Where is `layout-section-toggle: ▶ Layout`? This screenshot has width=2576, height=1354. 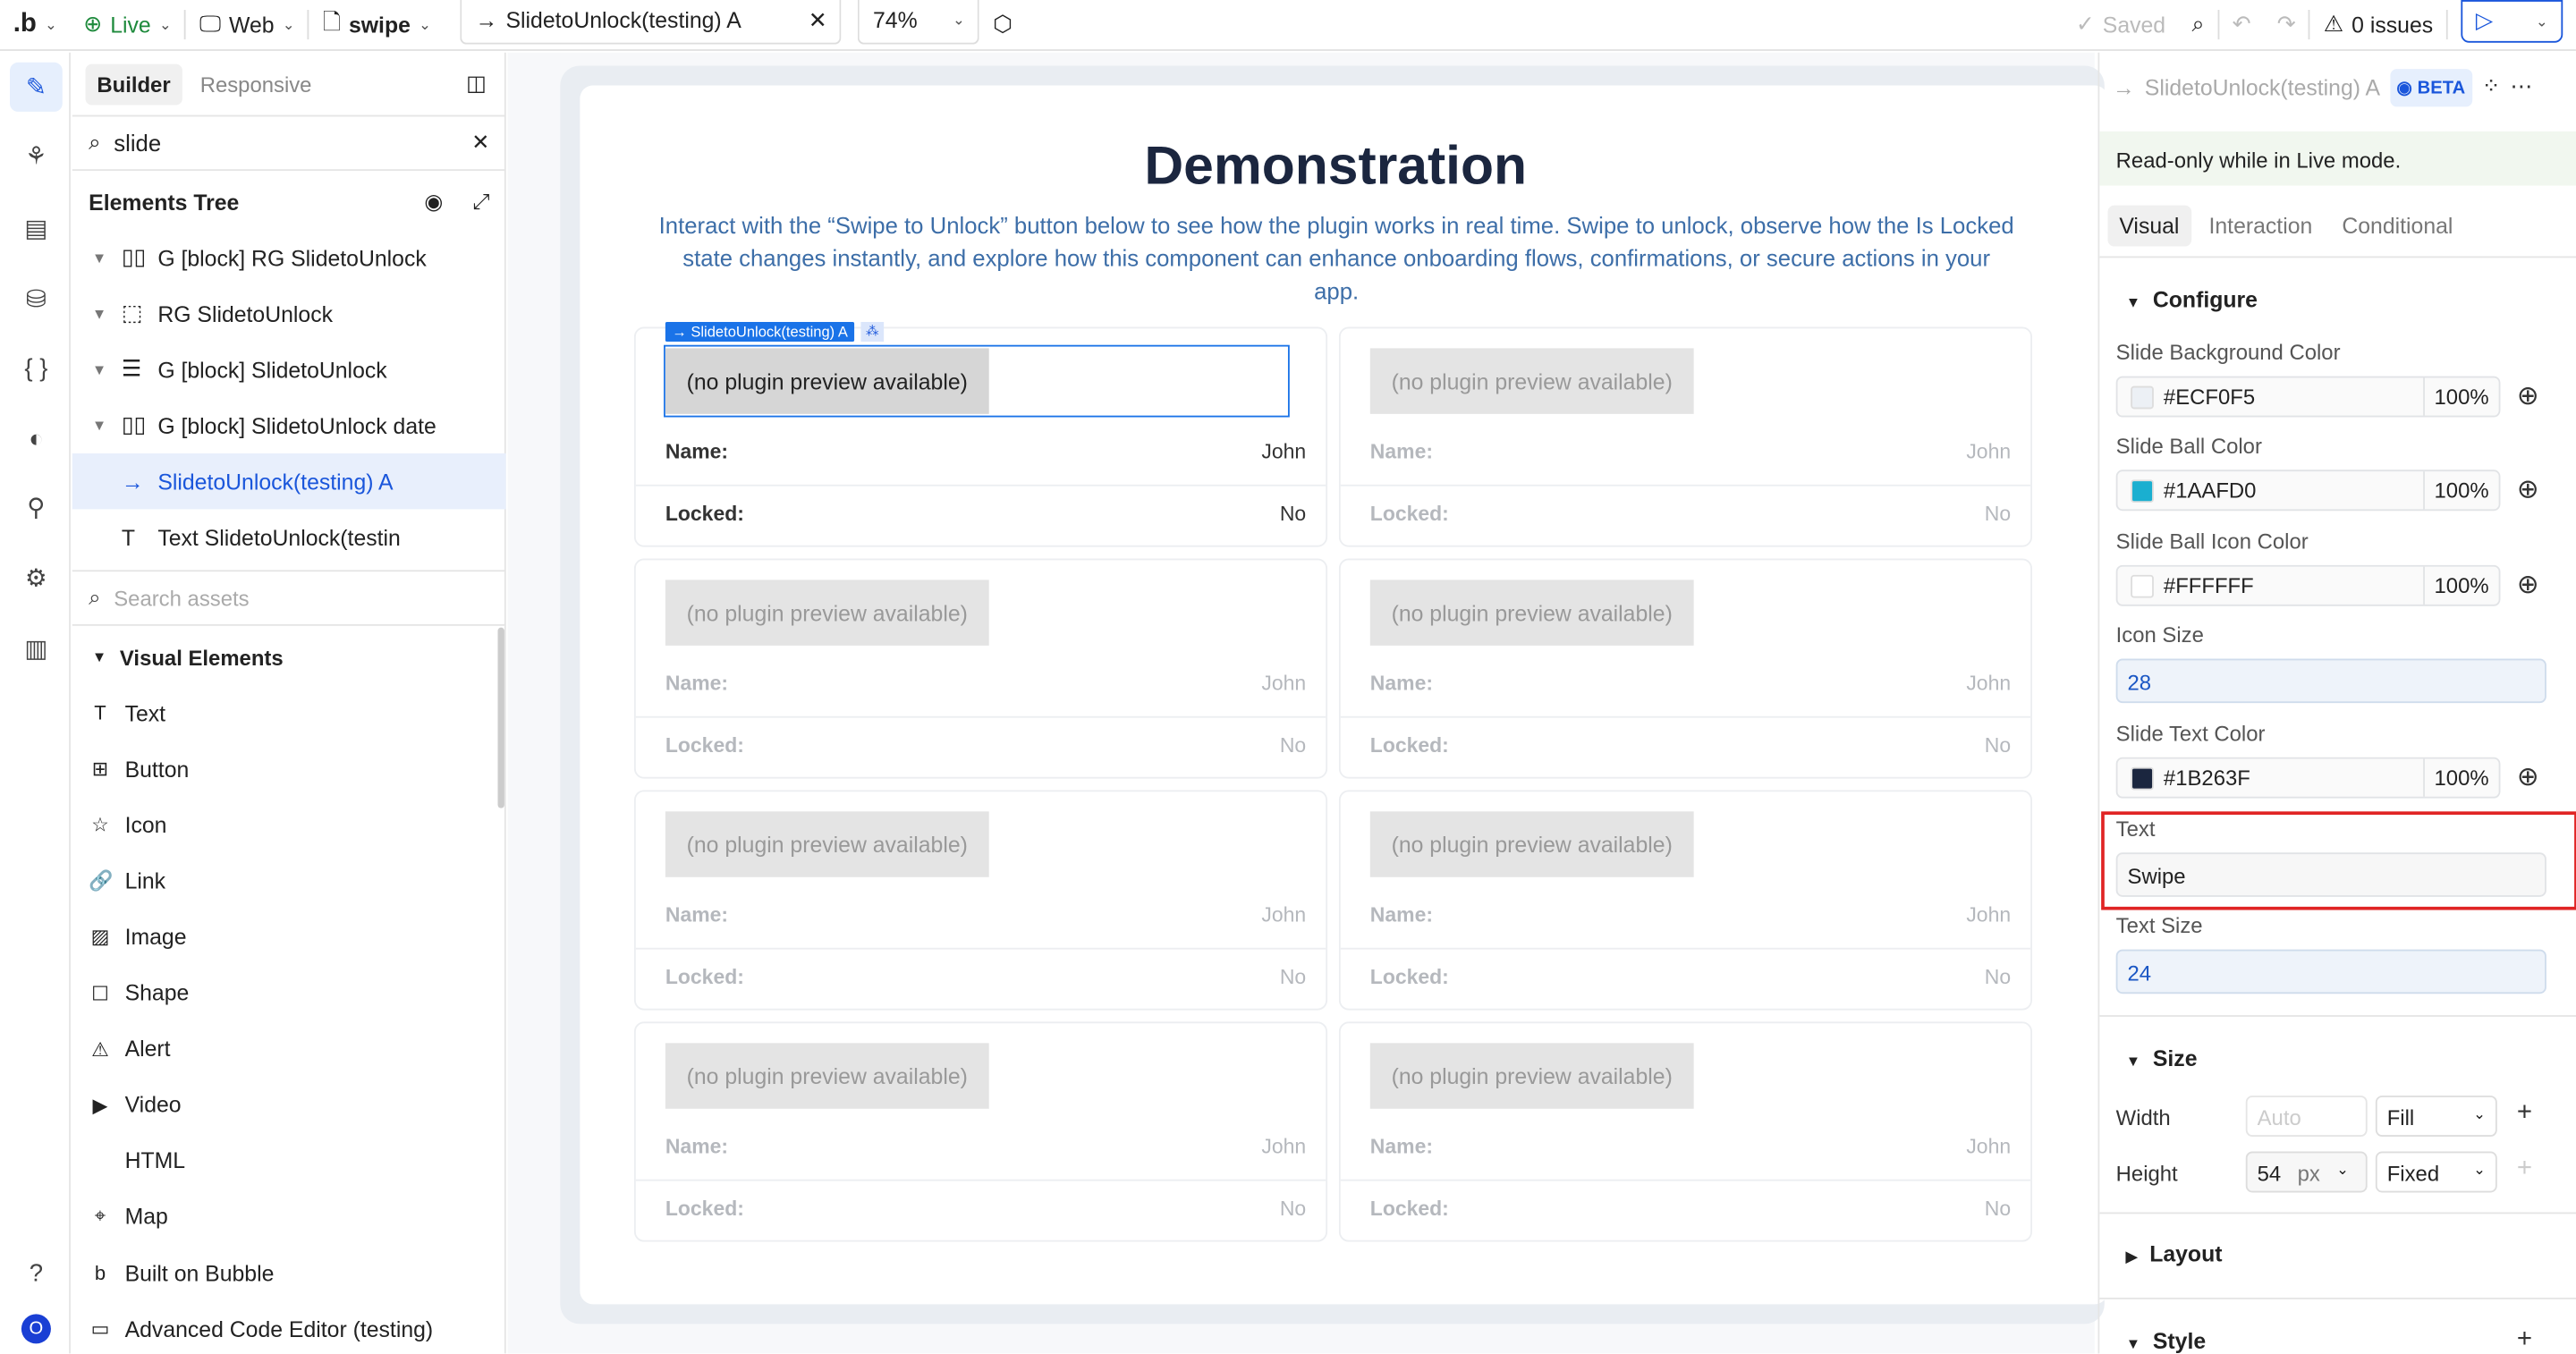
layout-section-toggle: ▶ Layout is located at coordinates (2174, 1254).